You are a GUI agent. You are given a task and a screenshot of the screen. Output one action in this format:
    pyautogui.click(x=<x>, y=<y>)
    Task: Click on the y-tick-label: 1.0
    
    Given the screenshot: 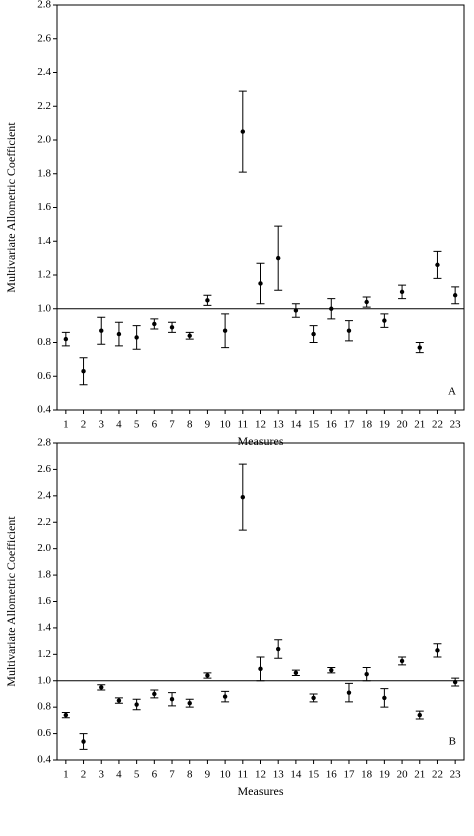 What is the action you would take?
    pyautogui.click(x=44, y=308)
    